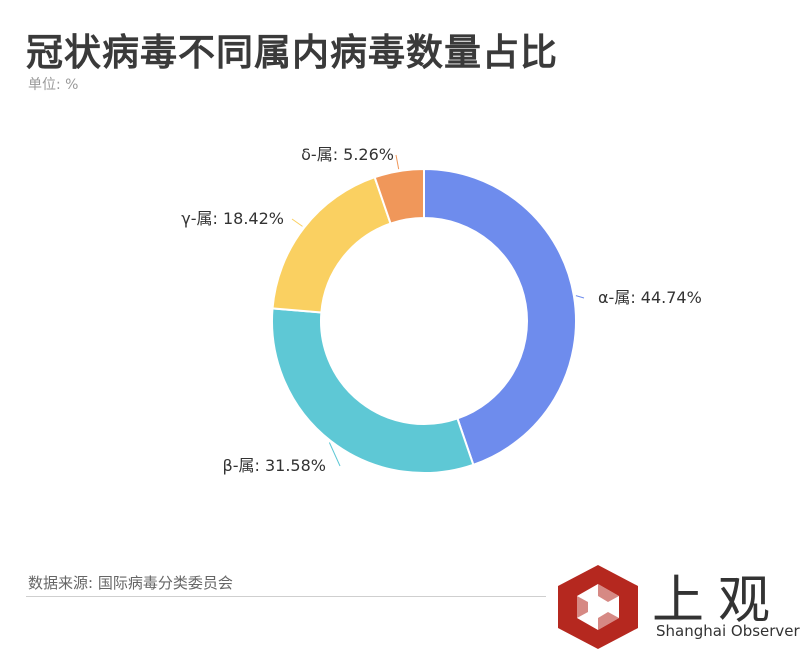 This screenshot has width=809, height=652. I want to click on unit-label: 单位: %, so click(53, 85).